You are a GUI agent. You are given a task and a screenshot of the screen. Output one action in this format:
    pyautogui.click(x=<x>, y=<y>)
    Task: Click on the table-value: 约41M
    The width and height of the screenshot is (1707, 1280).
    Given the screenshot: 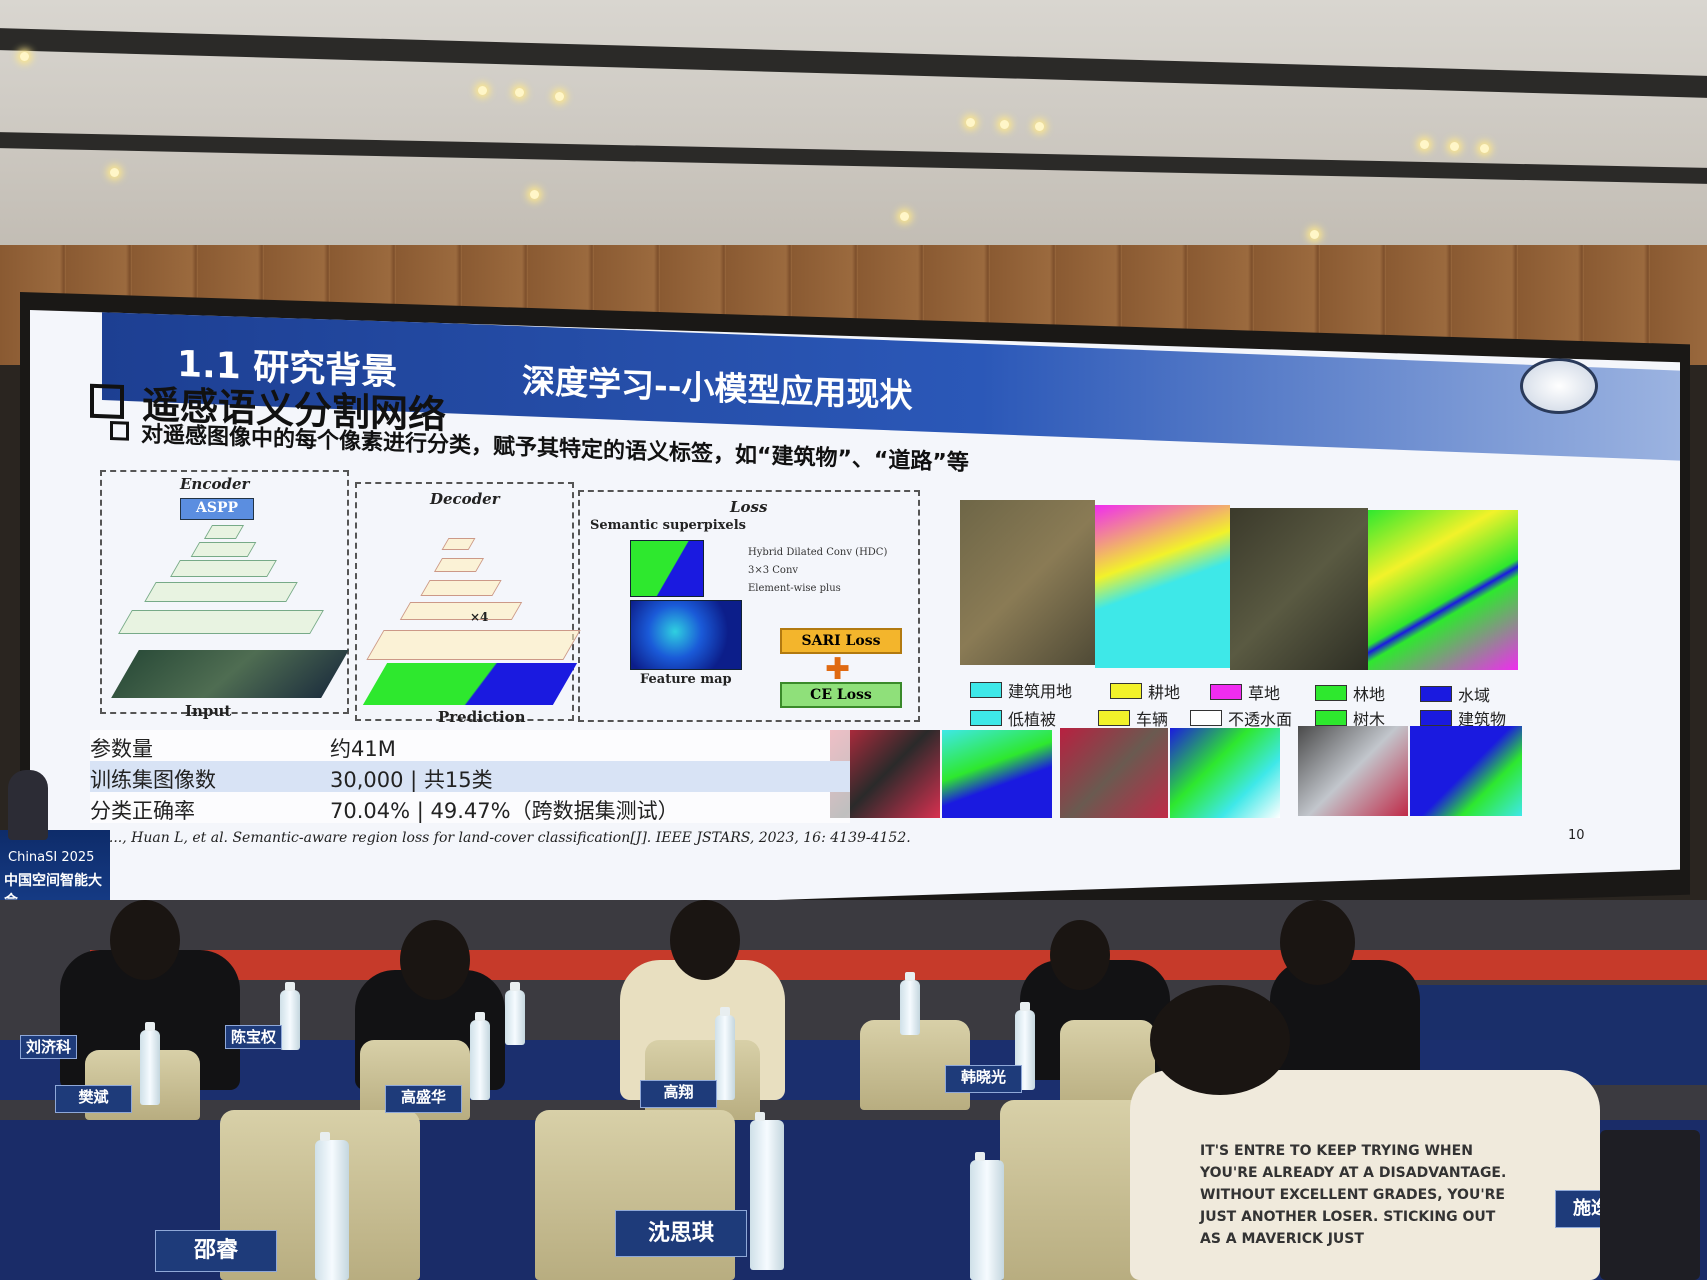 What is the action you would take?
    pyautogui.click(x=363, y=749)
    